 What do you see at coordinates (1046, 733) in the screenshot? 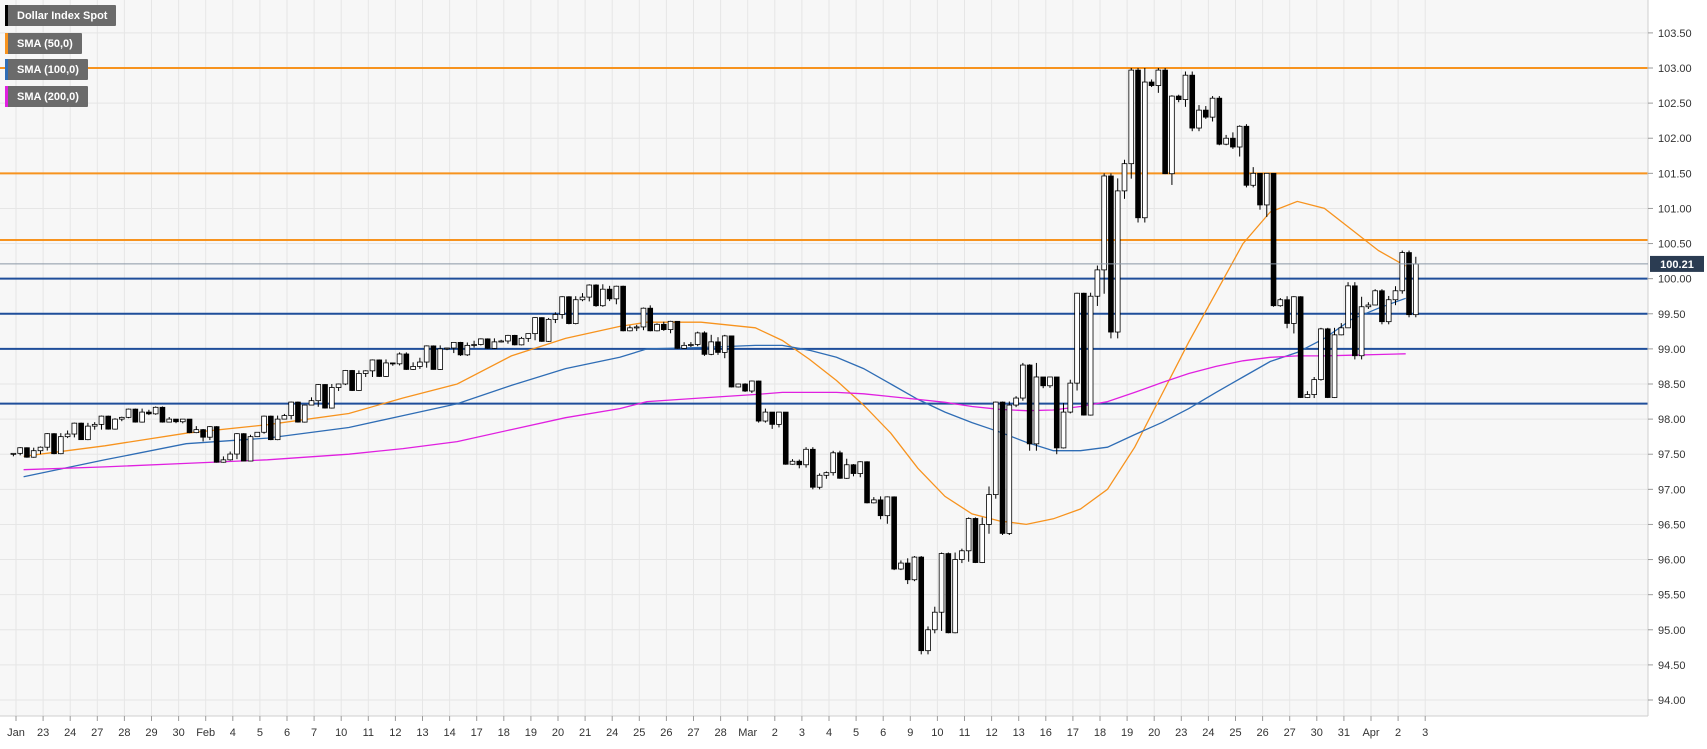
I see `x-tick-label: 16` at bounding box center [1046, 733].